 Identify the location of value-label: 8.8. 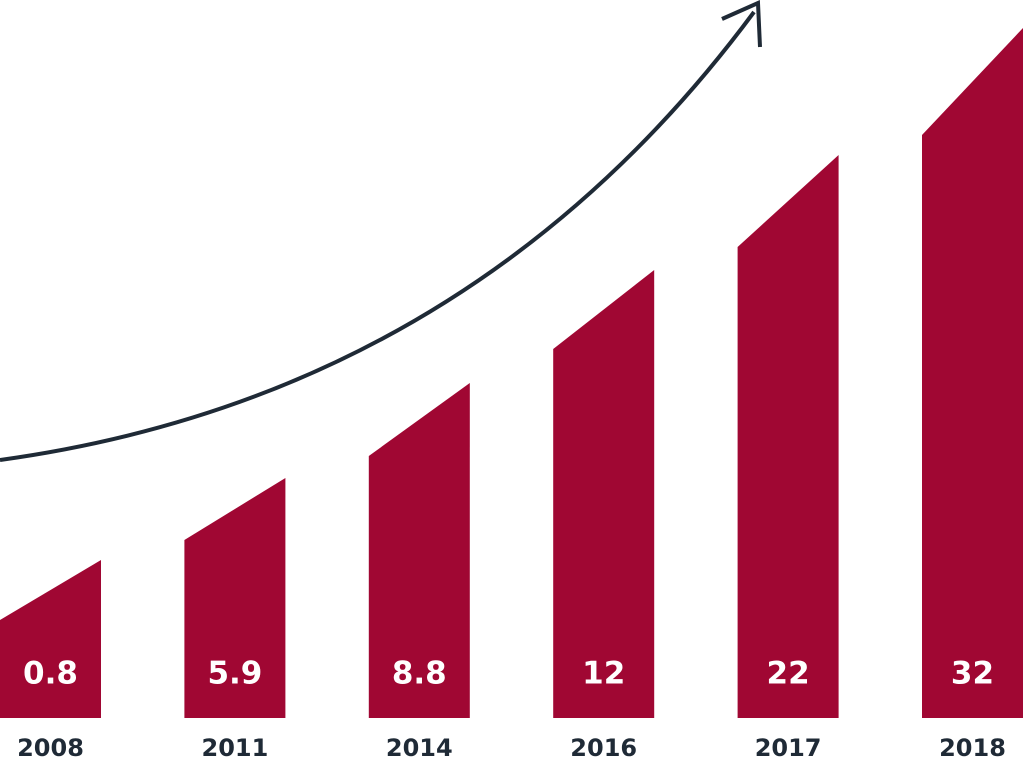
(419, 674).